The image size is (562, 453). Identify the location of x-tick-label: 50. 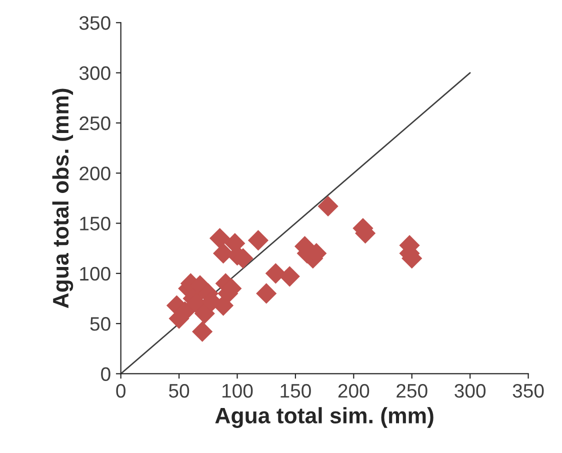
(179, 391).